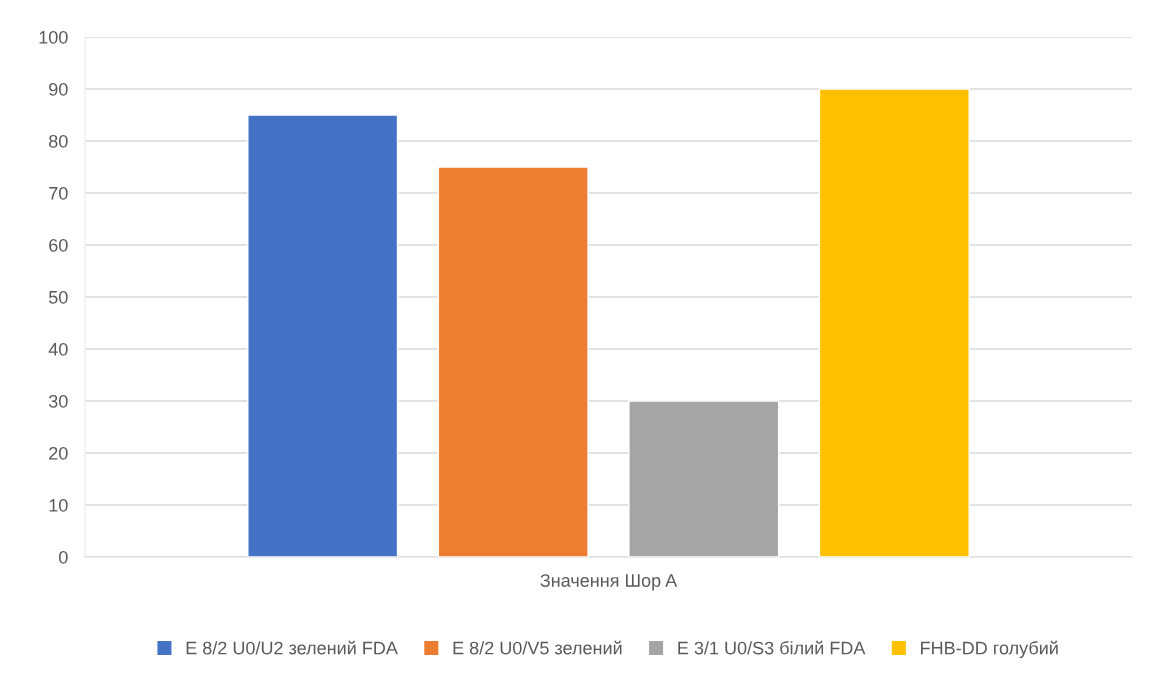 This screenshot has height=679, width=1160. Describe the element at coordinates (63, 557) in the screenshot. I see `y-tick-label: 0` at that location.